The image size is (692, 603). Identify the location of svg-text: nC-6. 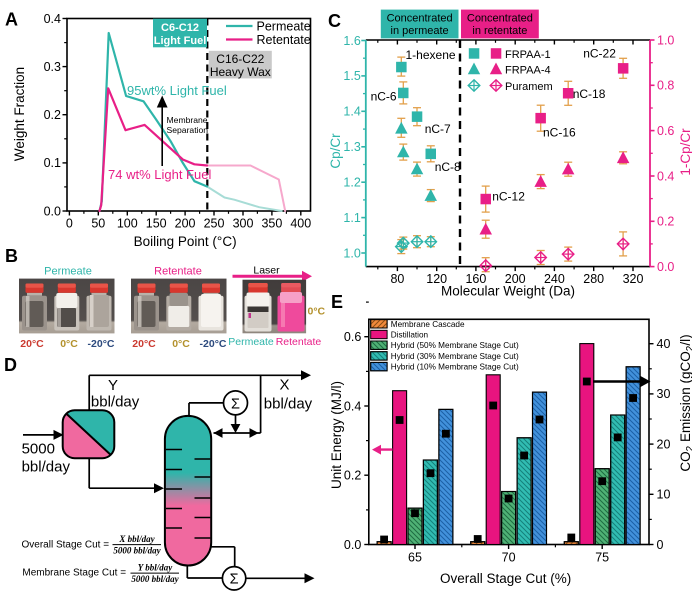
(384, 97).